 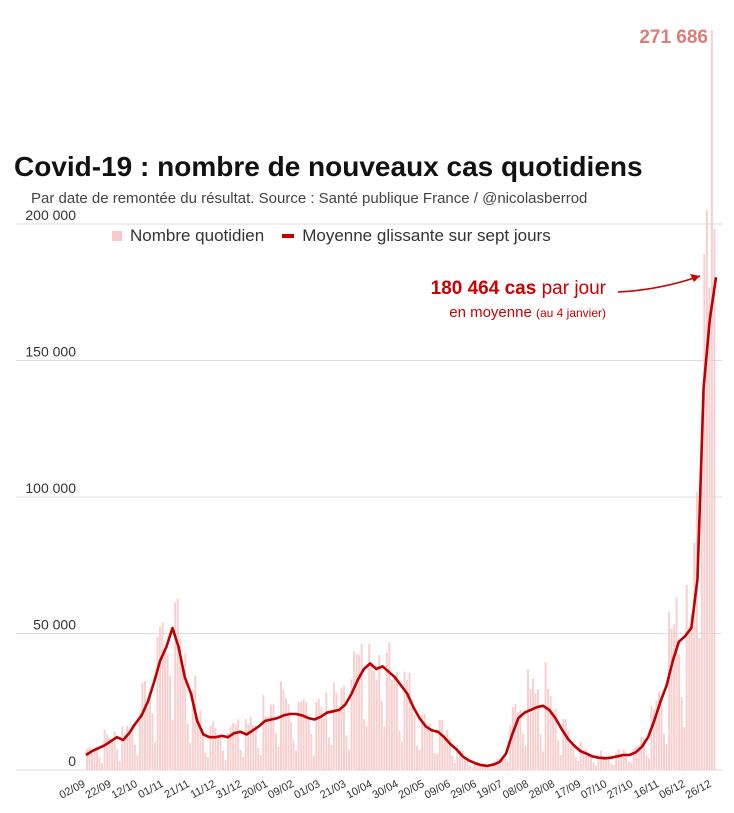 What do you see at coordinates (281, 790) in the screenshot?
I see `x-tick-label: 09/02` at bounding box center [281, 790].